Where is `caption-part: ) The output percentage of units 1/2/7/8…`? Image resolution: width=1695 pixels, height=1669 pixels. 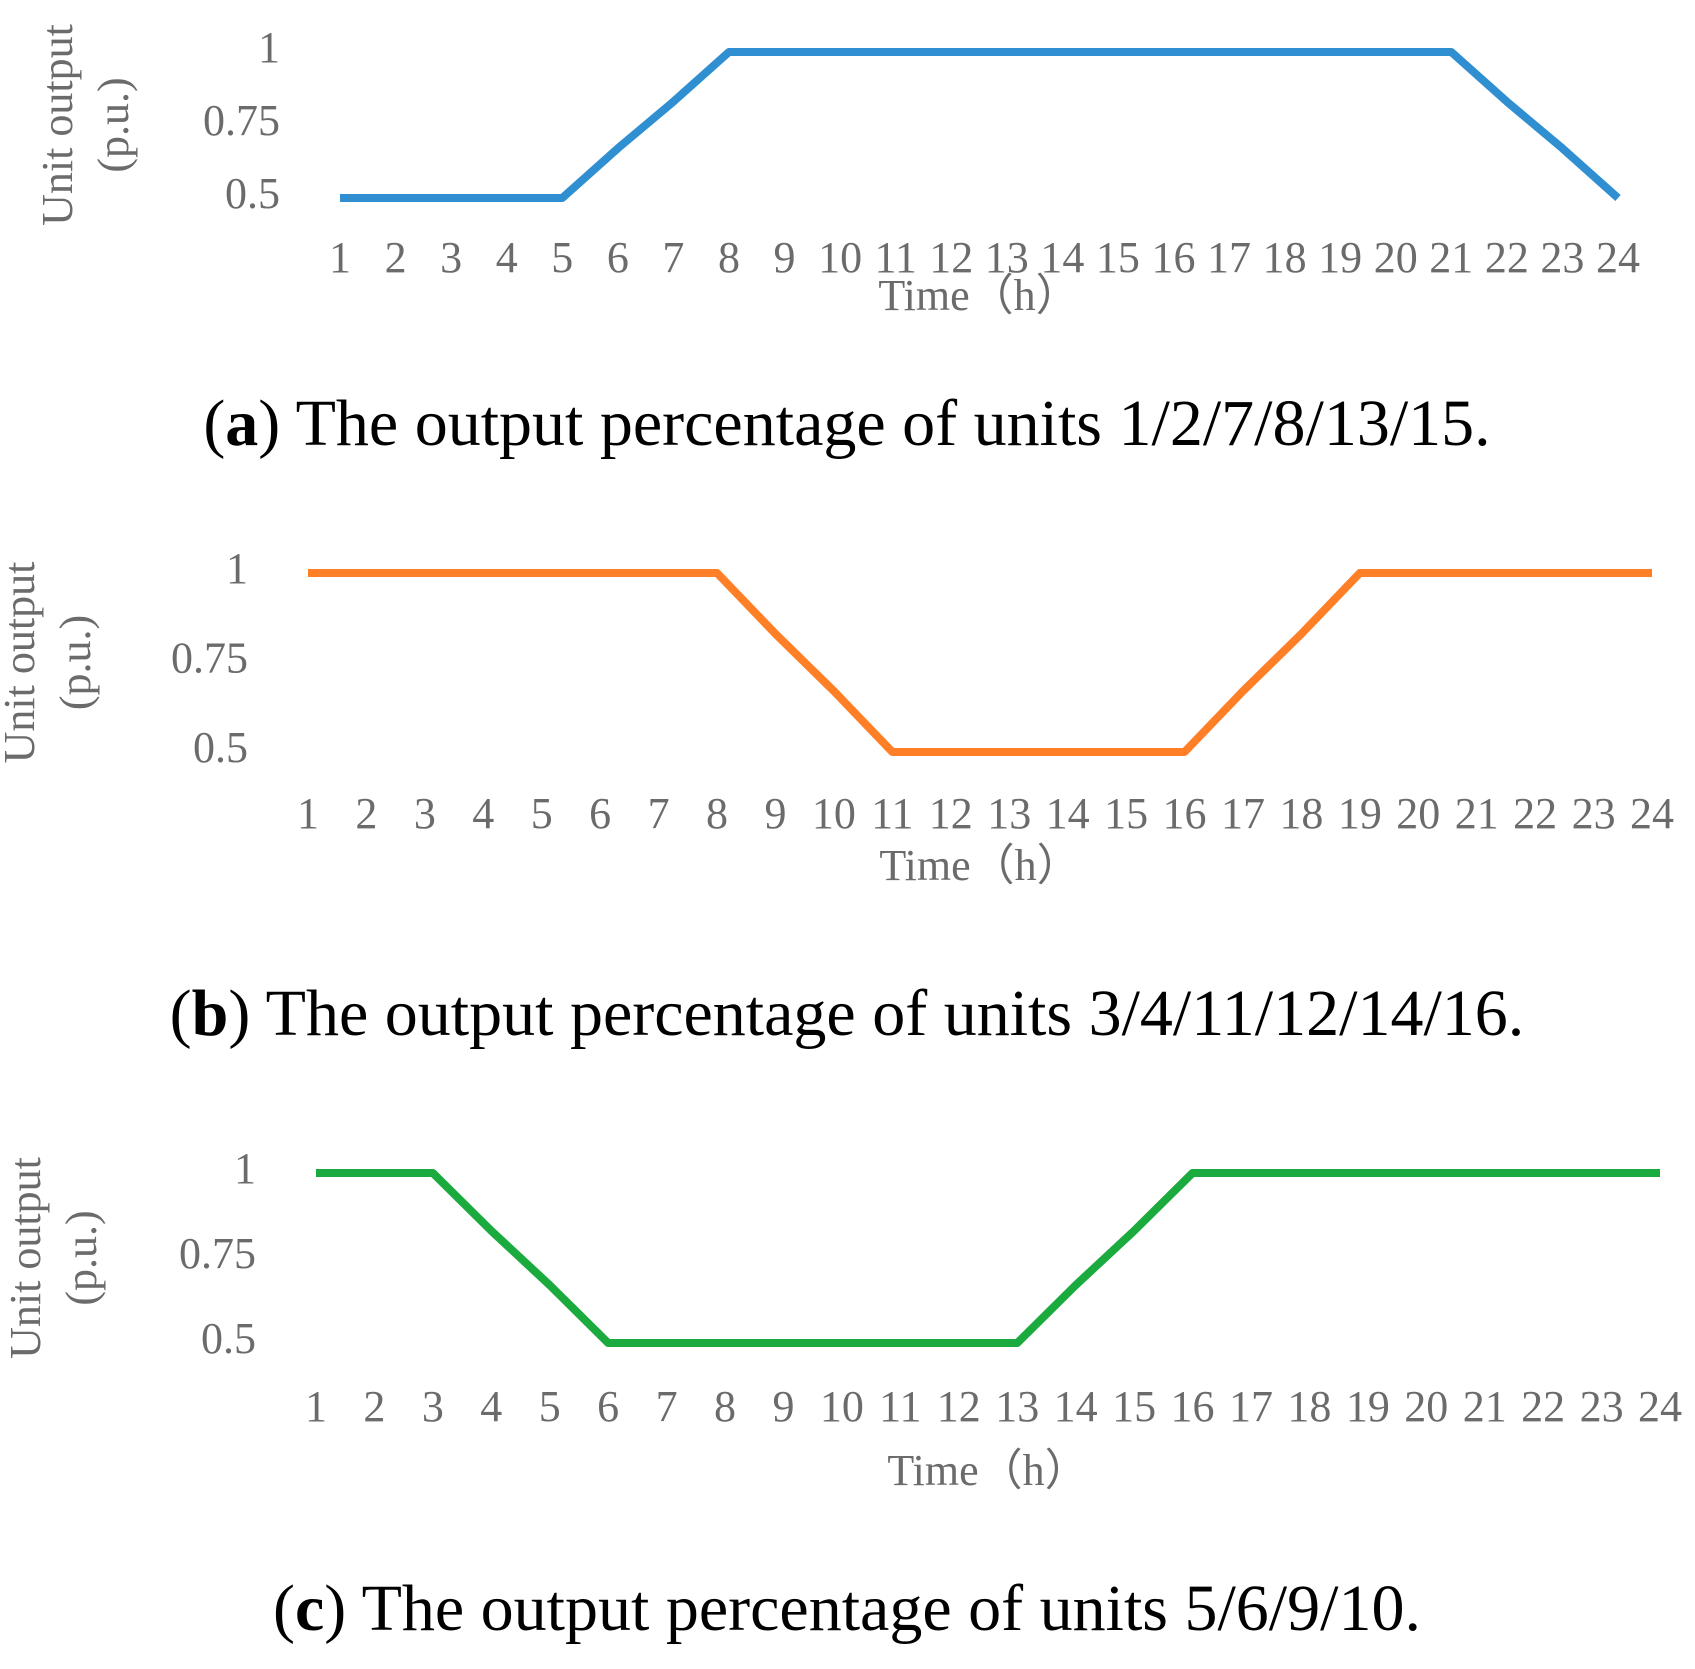
caption-part: ) The output percentage of units 1/2/7/8… is located at coordinates (874, 423).